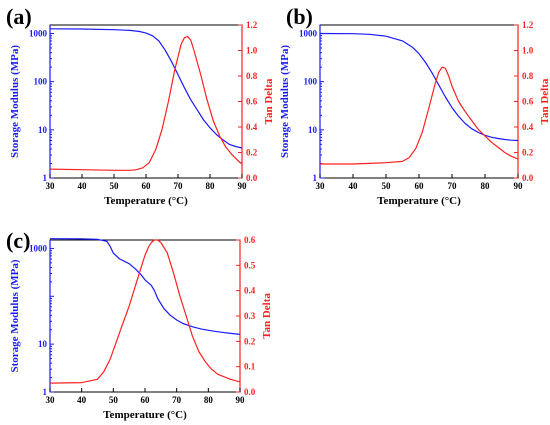 The width and height of the screenshot is (550, 425). I want to click on panel-label: (c), so click(18, 240).